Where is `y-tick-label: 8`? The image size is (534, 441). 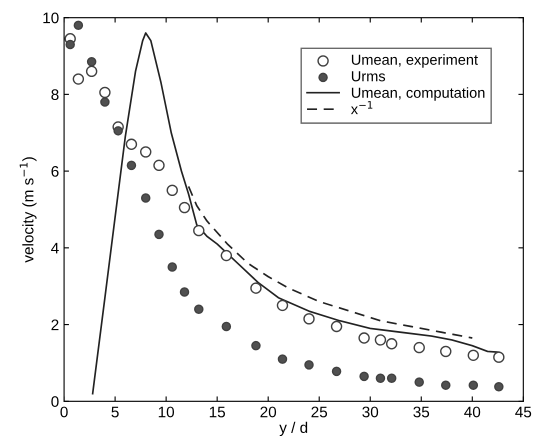
y-tick-label: 8 is located at coordinates (55, 94).